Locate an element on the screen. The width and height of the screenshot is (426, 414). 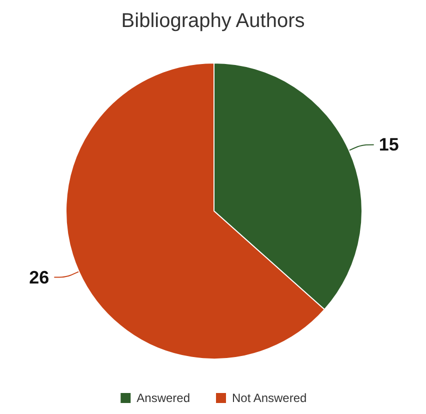
legend-label: Answered is located at coordinates (163, 398).